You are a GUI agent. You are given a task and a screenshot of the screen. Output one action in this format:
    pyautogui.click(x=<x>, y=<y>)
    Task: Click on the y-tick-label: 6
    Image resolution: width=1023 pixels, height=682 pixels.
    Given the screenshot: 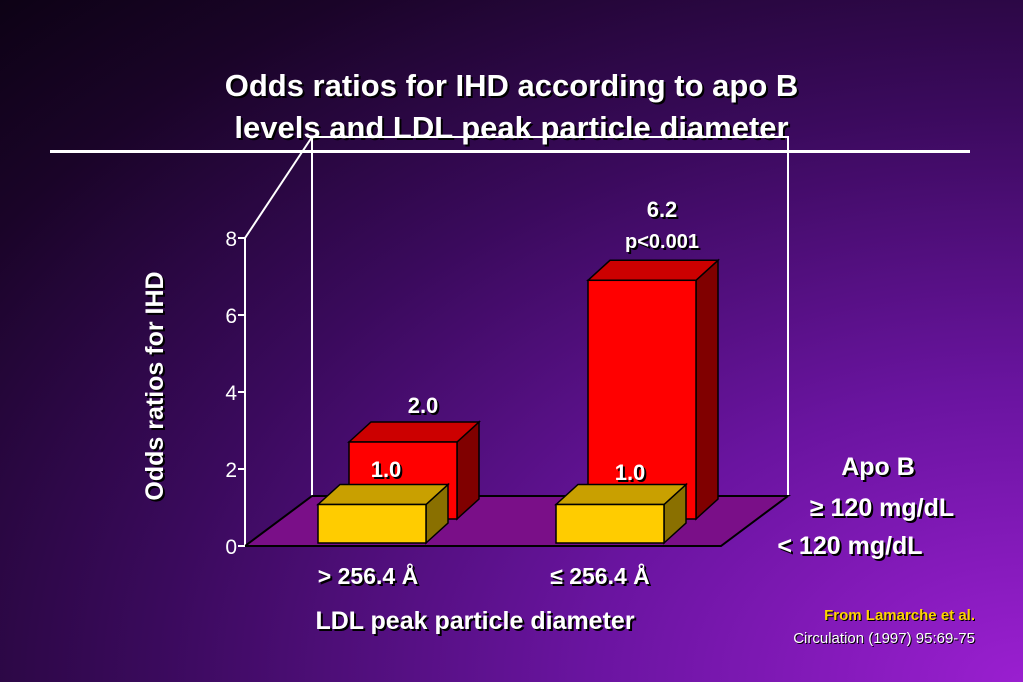 What is the action you would take?
    pyautogui.click(x=231, y=316)
    